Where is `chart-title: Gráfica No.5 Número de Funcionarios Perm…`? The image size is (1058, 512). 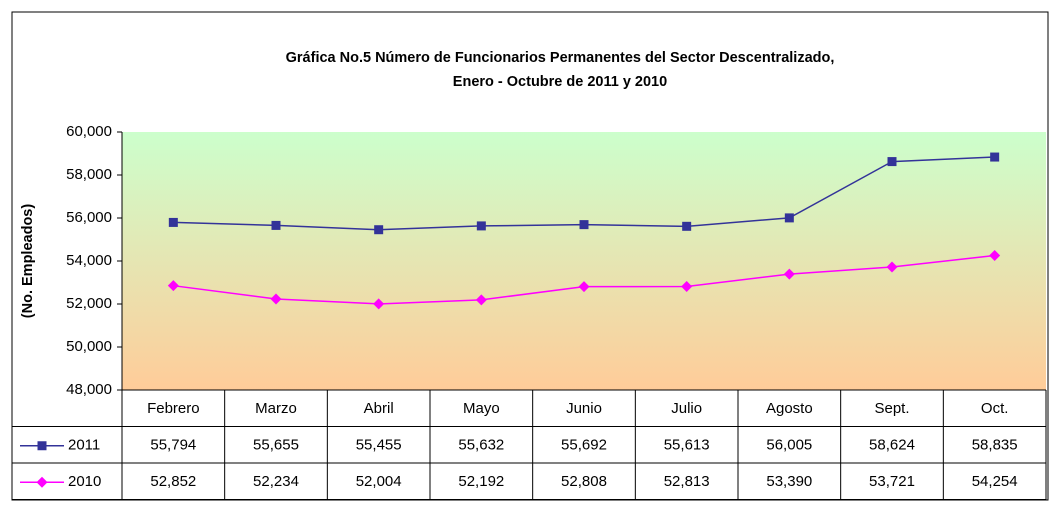
chart-title: Gráfica No.5 Número de Funcionarios Perm… is located at coordinates (560, 58).